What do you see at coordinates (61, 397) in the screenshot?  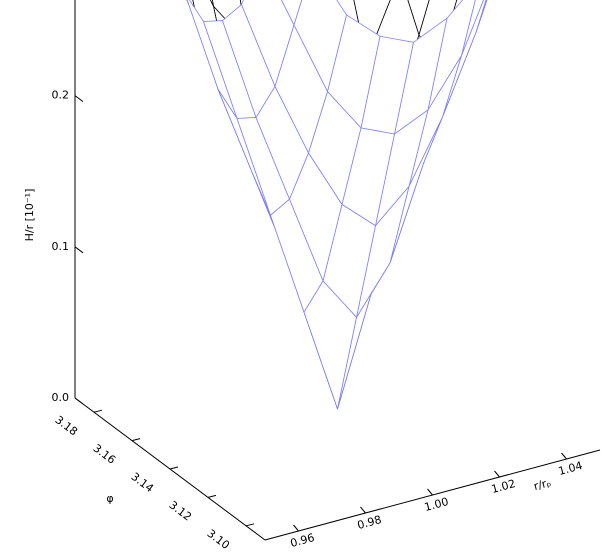 I see `z-tick-label: 0.0` at bounding box center [61, 397].